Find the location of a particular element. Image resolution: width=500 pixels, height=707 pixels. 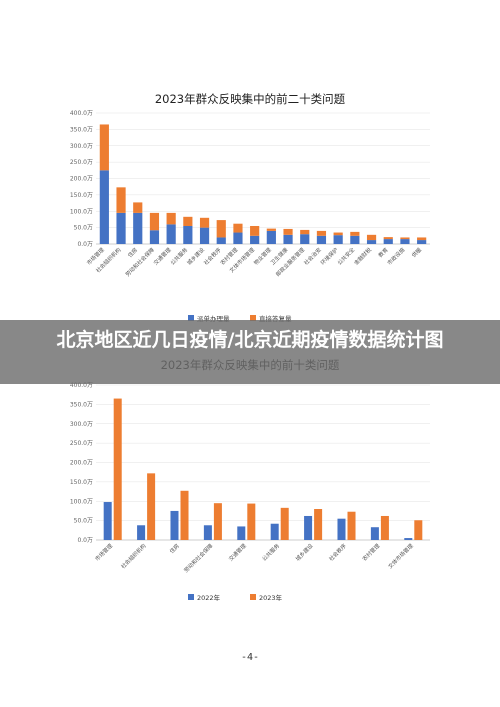

legend-label: 派单办理量 is located at coordinates (213, 318).